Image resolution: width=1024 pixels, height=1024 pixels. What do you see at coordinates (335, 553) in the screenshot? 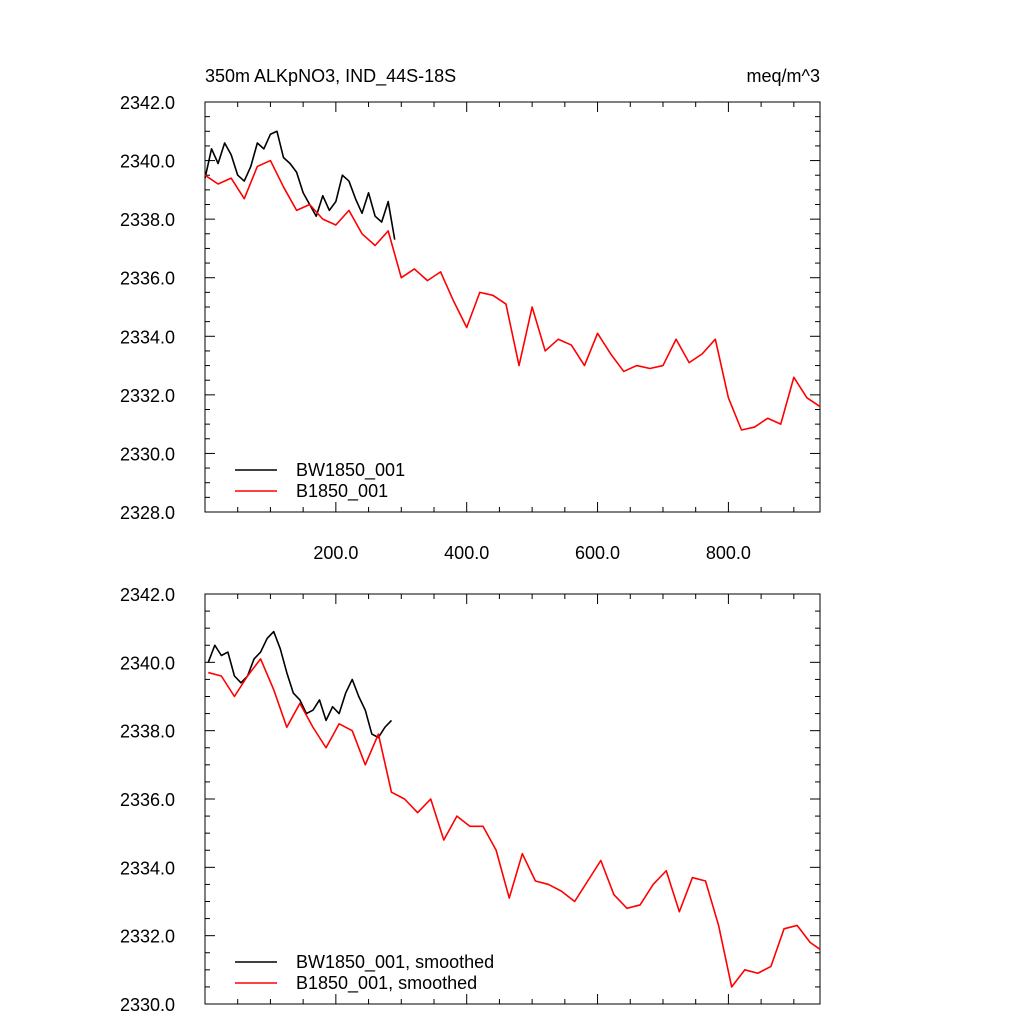
I see `top-x-tick-label: 200.0` at bounding box center [335, 553].